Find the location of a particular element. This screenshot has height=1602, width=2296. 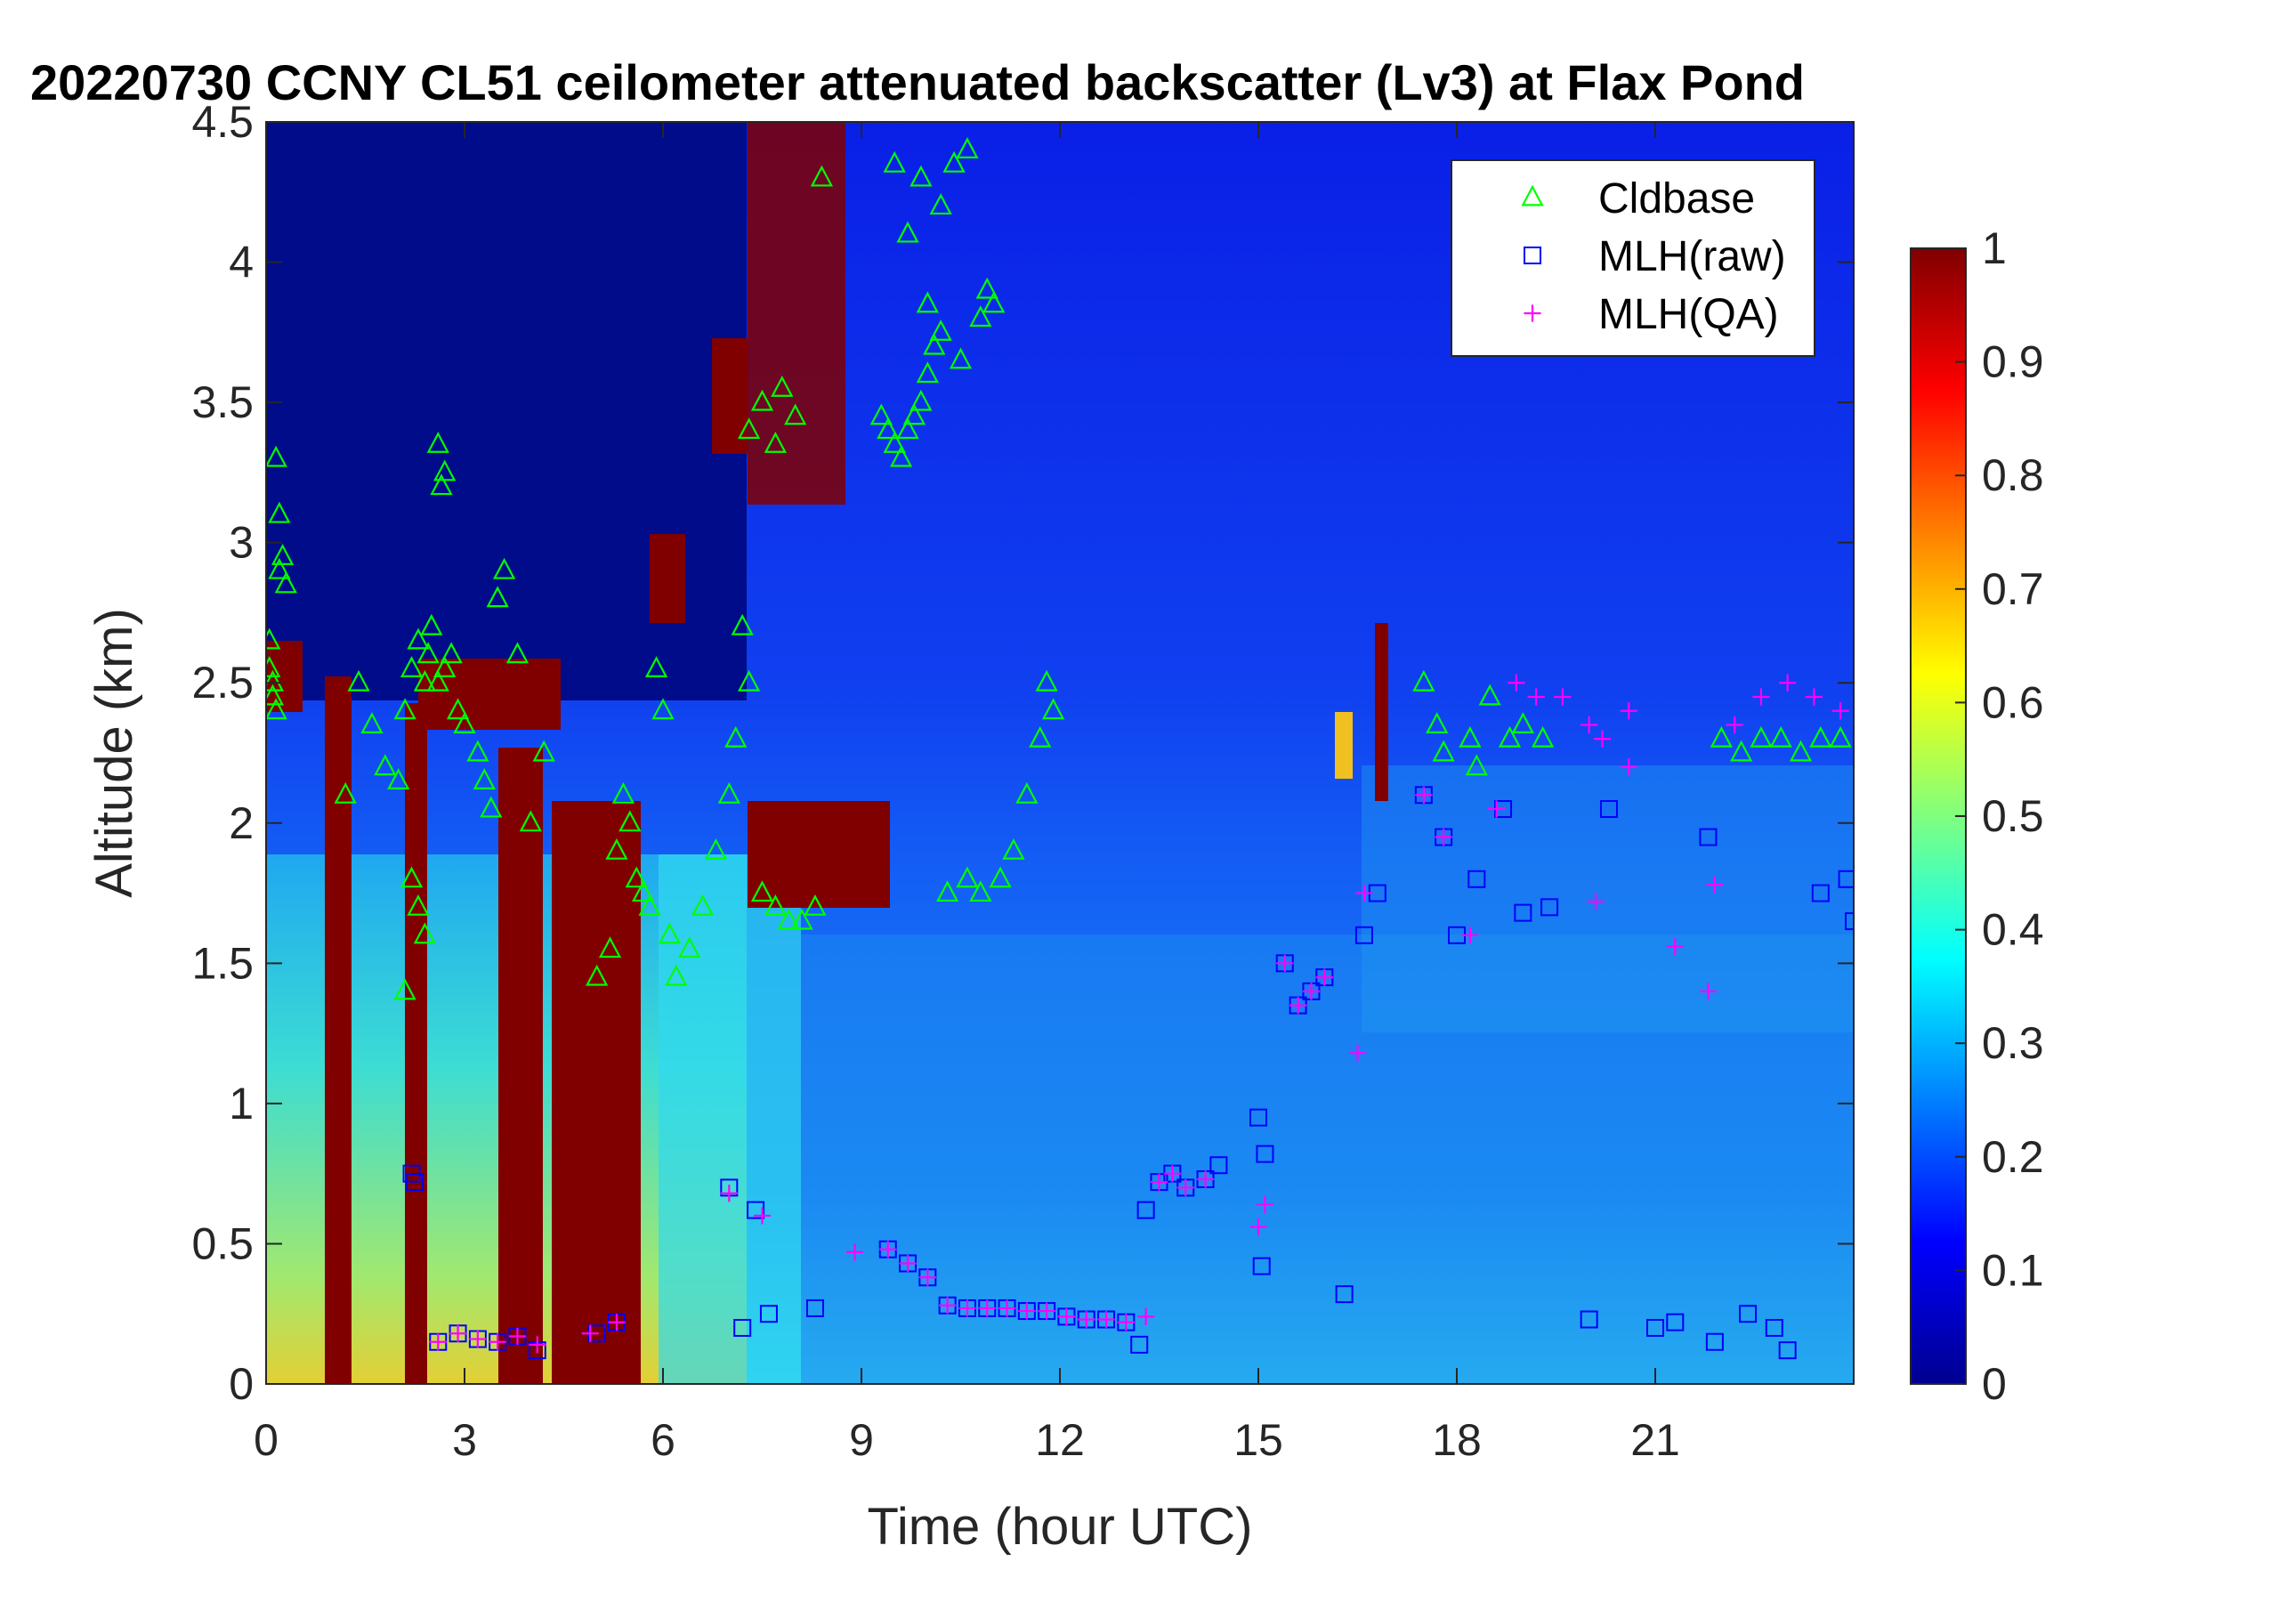

legend-cldbase-label: Cldbase is located at coordinates (1676, 199).